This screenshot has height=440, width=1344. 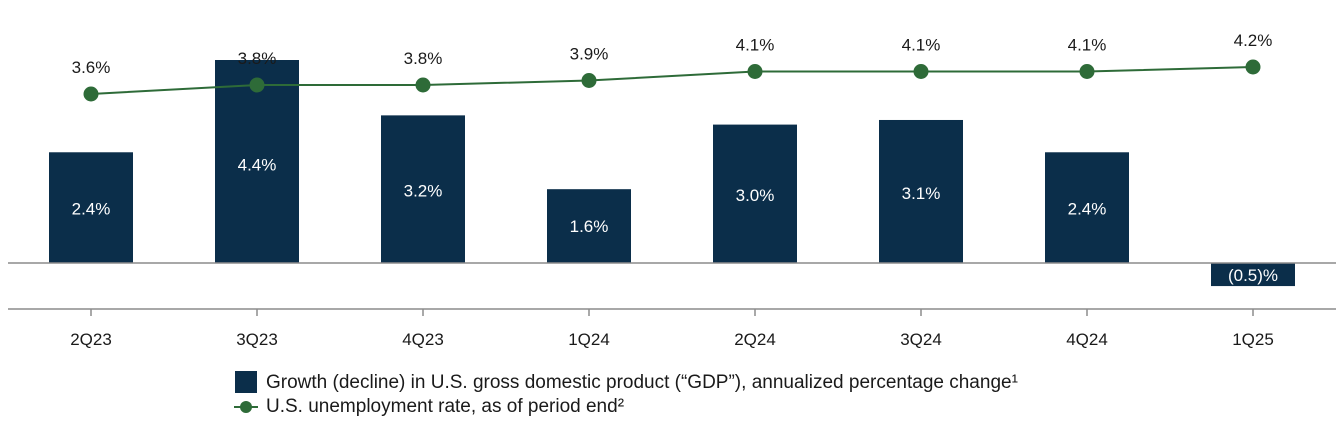 I want to click on line-label-2Q23: 3.6%, so click(x=91, y=67).